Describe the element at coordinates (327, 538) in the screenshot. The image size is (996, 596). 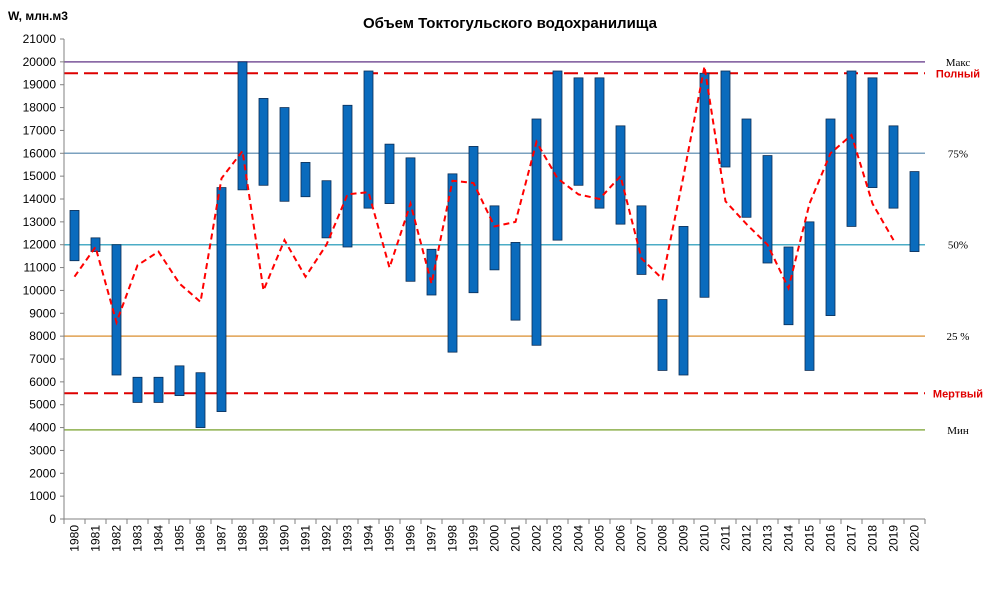
I see `x-tick-label: 1992` at that location.